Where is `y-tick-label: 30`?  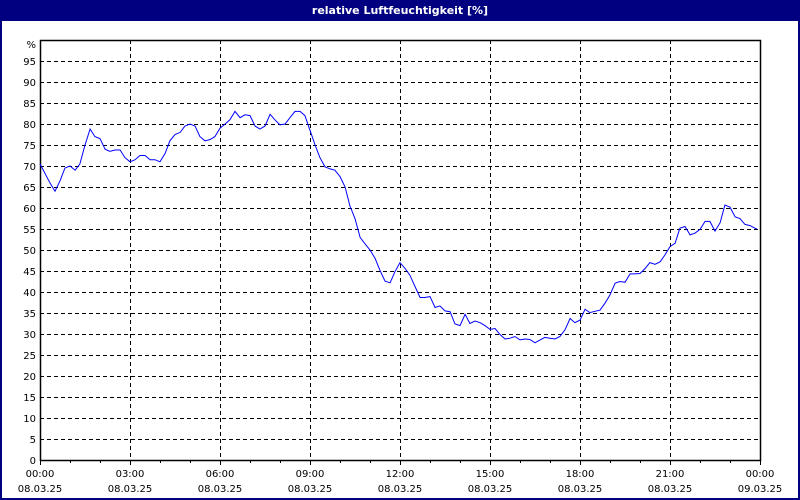 y-tick-label: 30 is located at coordinates (29, 335).